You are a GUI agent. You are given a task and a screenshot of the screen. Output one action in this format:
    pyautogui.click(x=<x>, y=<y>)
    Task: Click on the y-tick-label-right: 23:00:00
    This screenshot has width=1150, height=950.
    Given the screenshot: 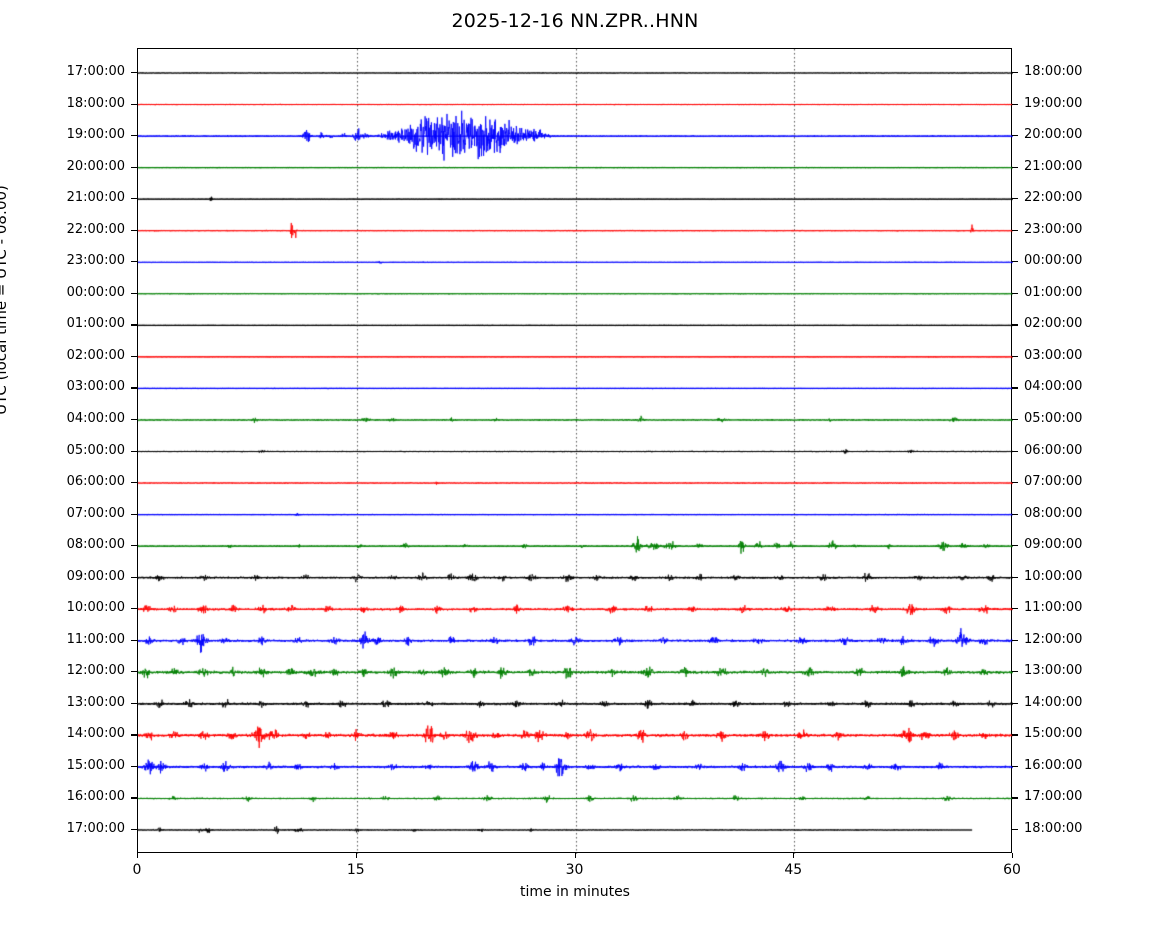 What is the action you would take?
    pyautogui.click(x=1053, y=229)
    